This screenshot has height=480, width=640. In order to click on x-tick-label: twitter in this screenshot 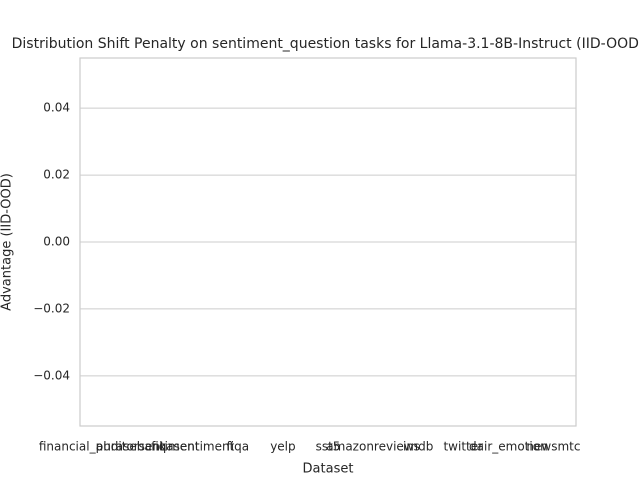, I will do `click(463, 447)`.